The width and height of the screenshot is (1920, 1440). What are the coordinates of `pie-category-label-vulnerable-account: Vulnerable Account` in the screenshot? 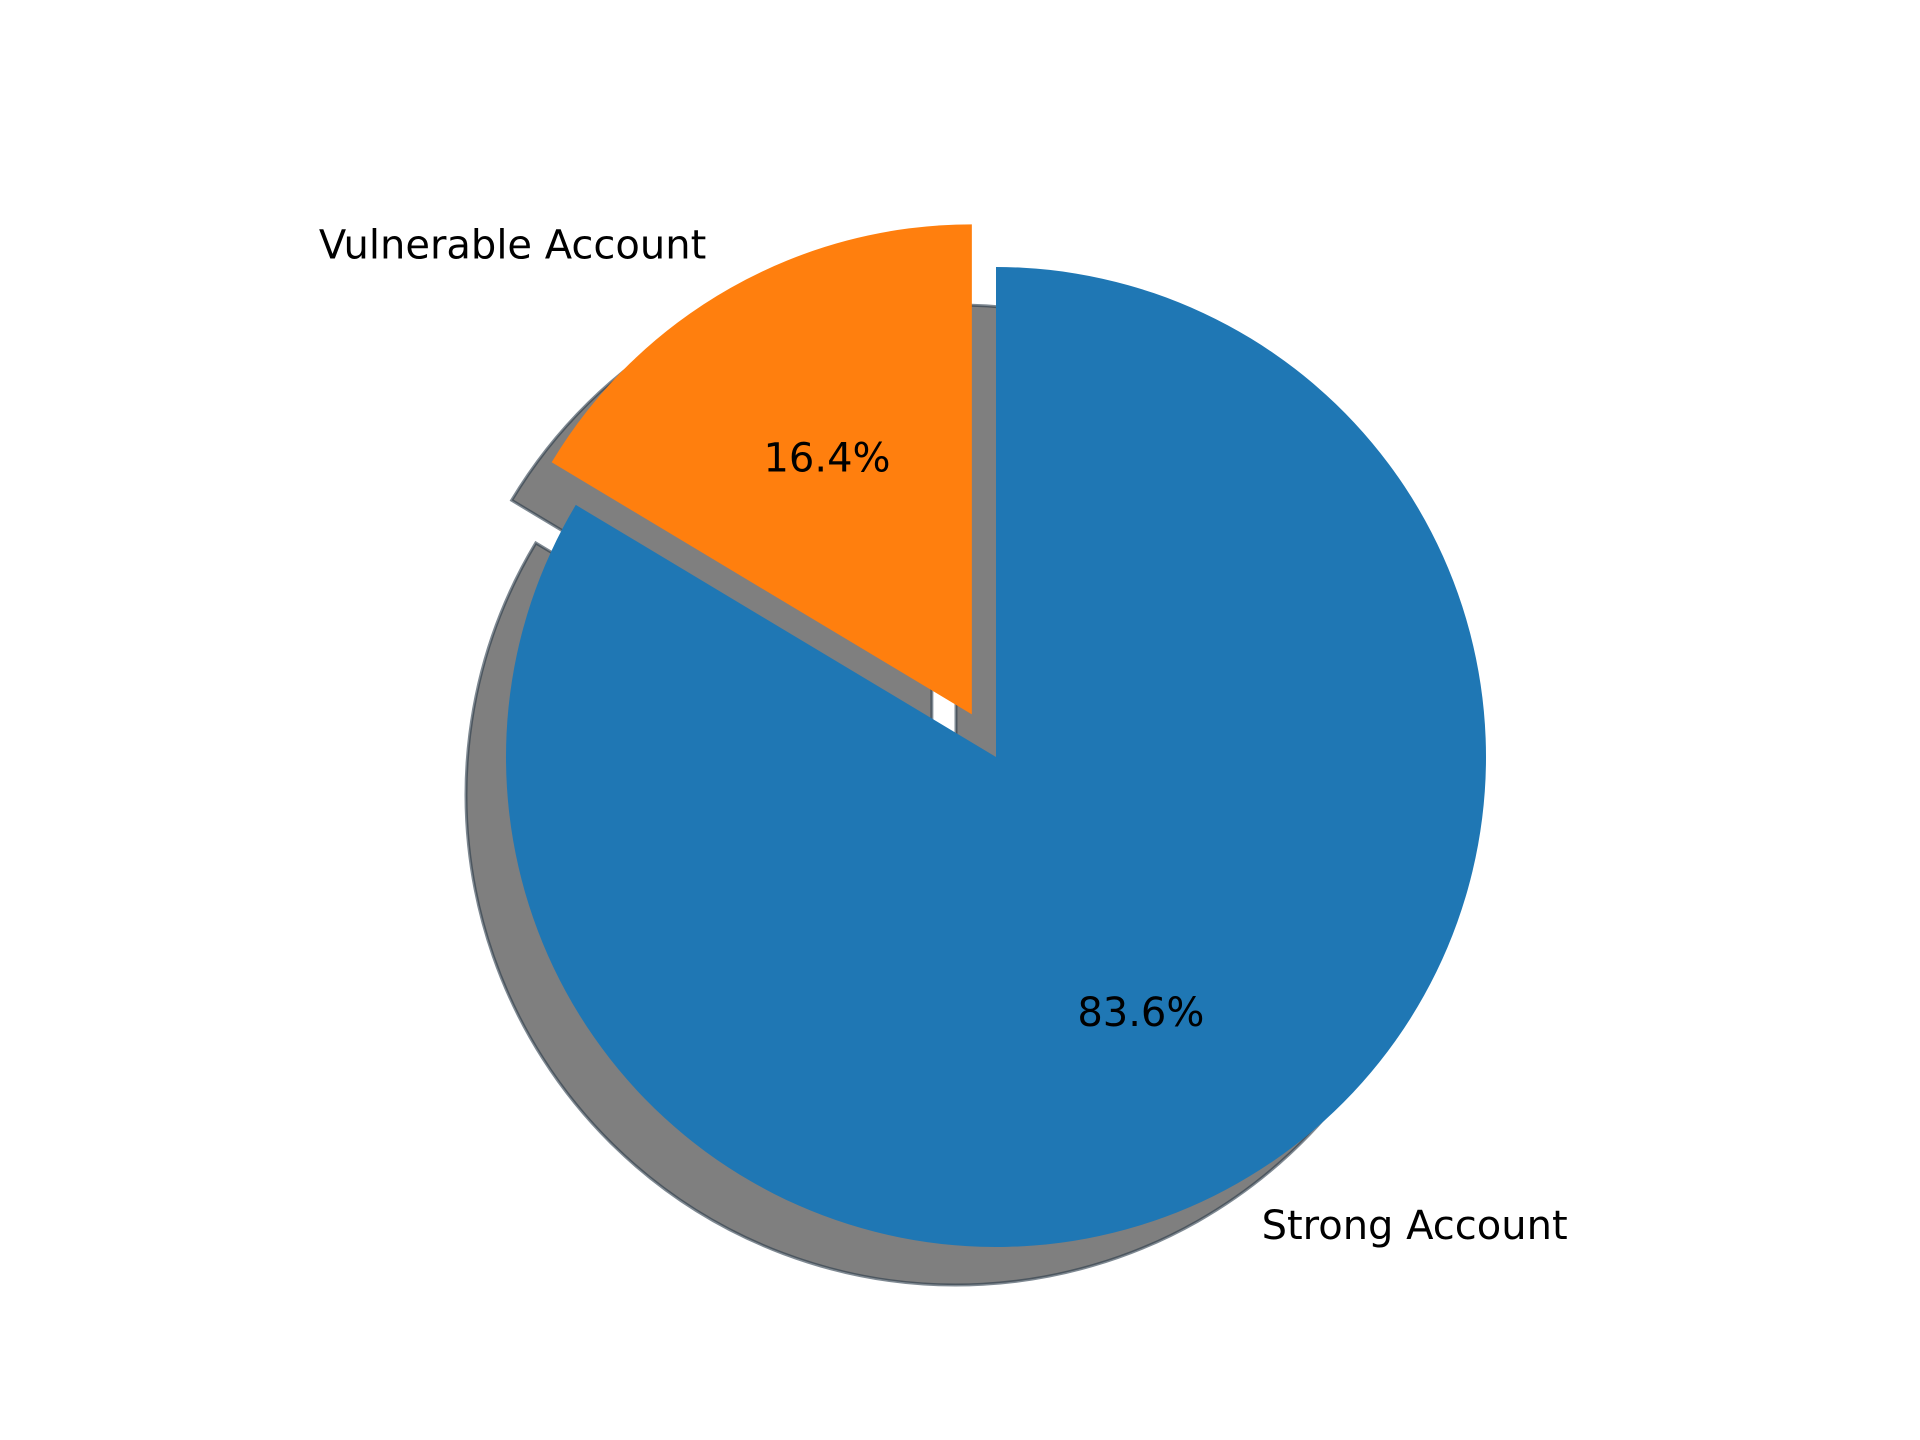 It's located at (512, 245).